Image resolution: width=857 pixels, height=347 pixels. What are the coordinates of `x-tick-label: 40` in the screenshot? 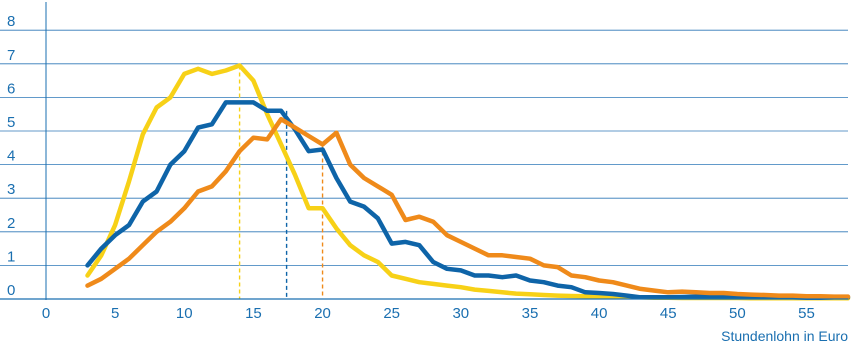 It's located at (599, 313).